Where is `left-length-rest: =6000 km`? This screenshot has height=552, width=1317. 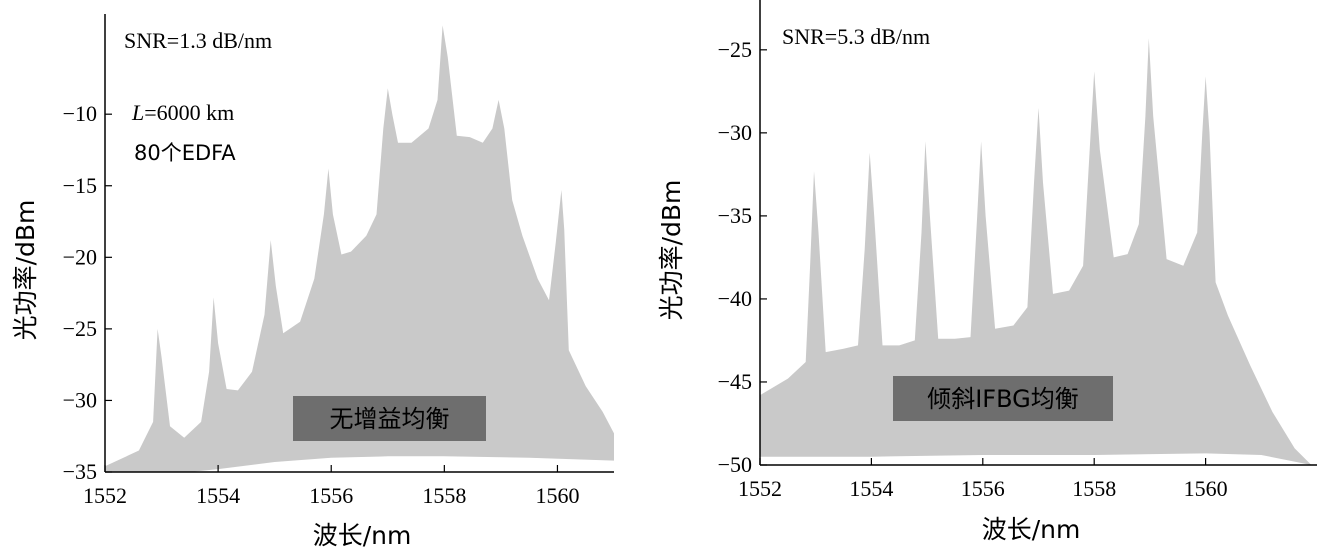
left-length-rest: =6000 km is located at coordinates (189, 112).